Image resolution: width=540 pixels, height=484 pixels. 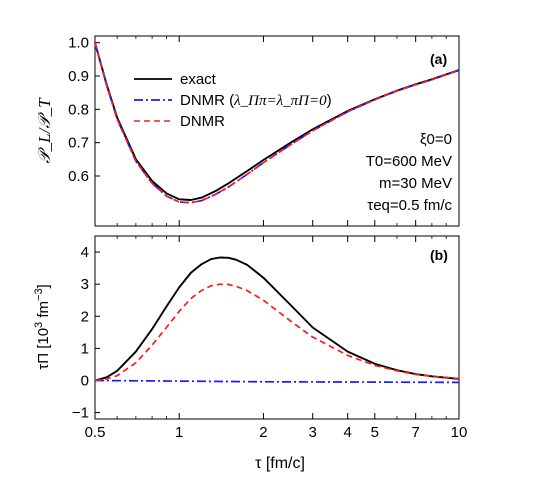 I want to click on annotation-mass: m=30 MeV, so click(x=415, y=183).